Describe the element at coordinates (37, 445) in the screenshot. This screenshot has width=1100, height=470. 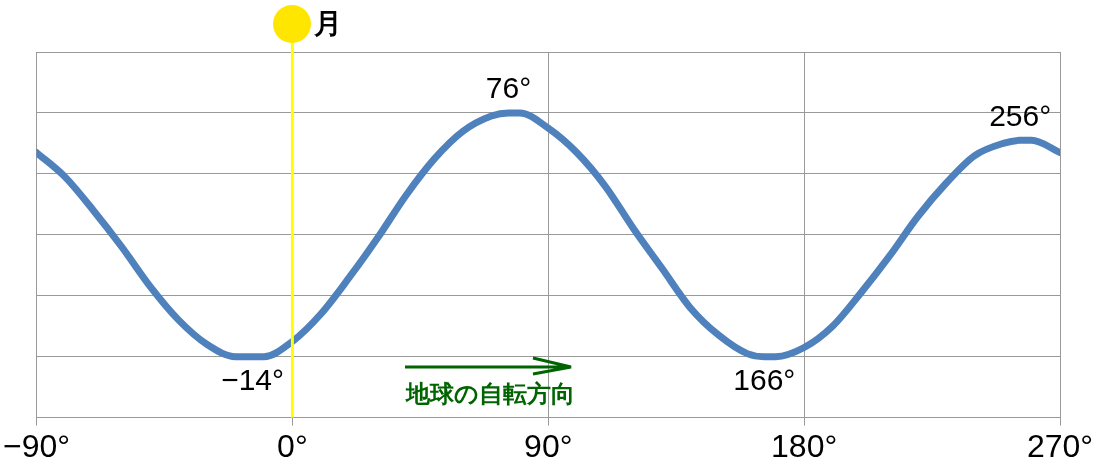
I see `x-tick-label: −90°` at that location.